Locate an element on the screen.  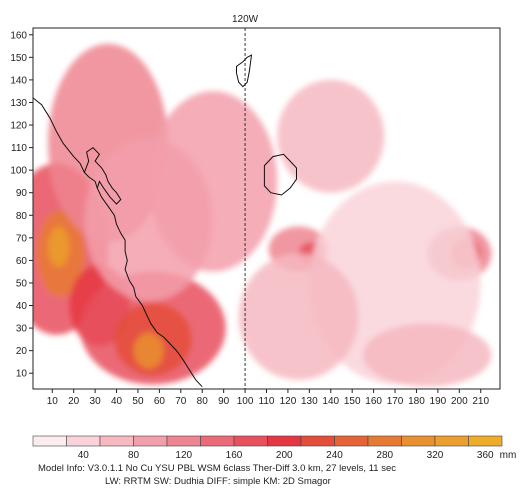
meridian-label: 120W is located at coordinates (245, 19).